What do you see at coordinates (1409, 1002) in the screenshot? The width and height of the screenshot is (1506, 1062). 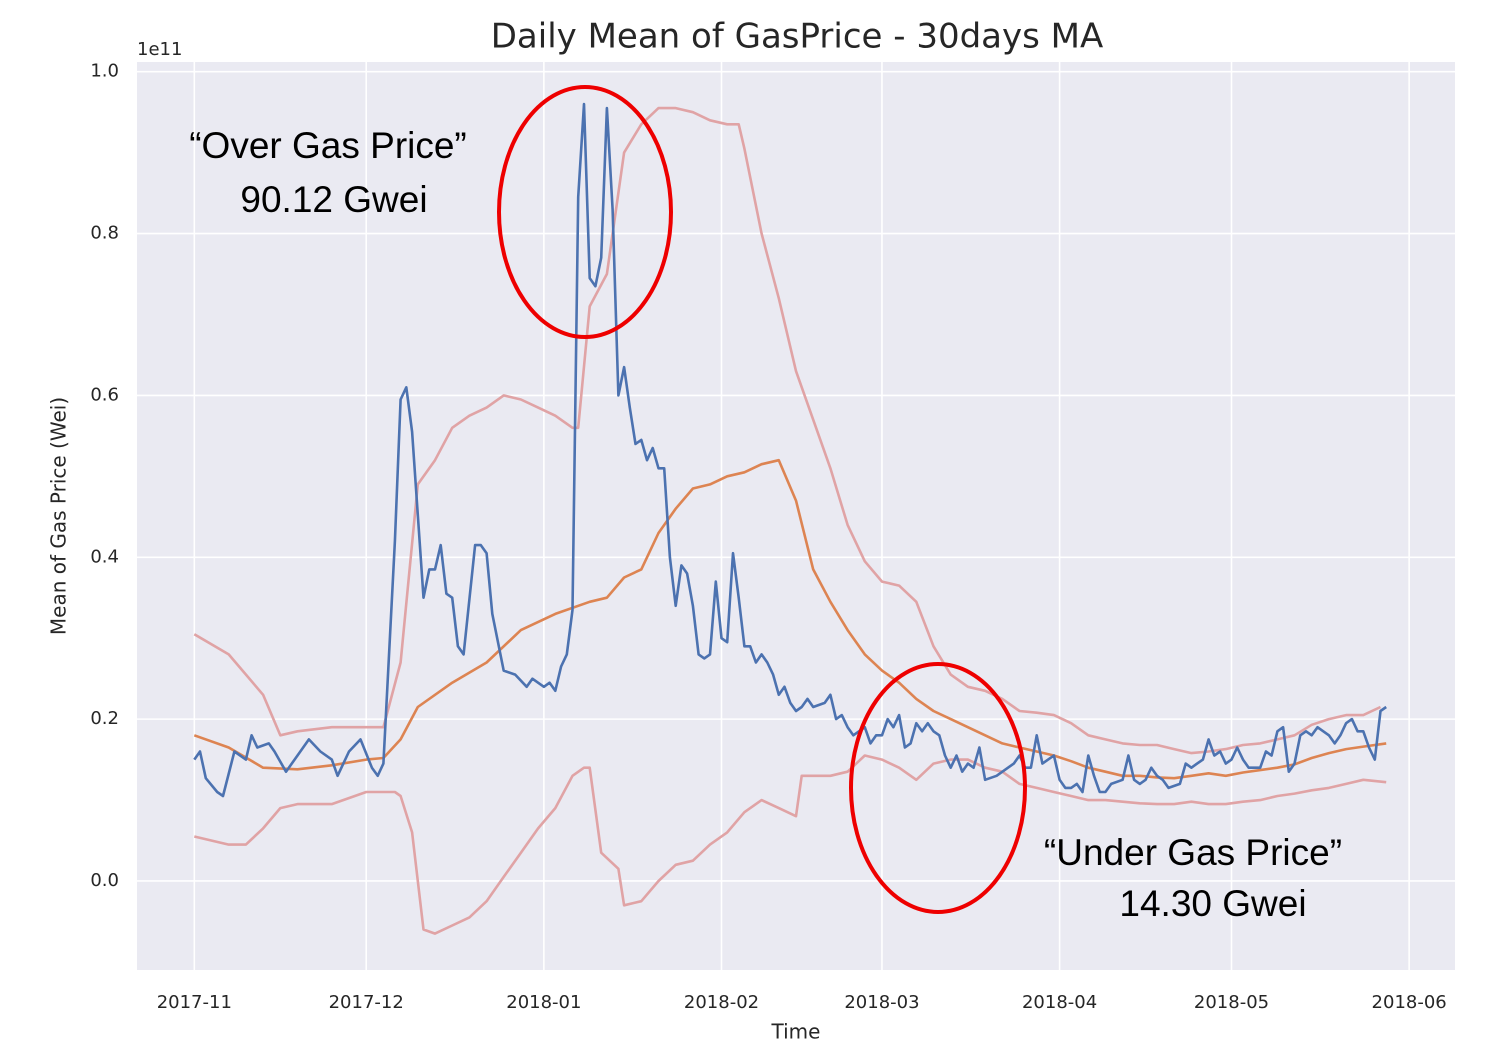 I see `x-tick-label: 2018-06` at bounding box center [1409, 1002].